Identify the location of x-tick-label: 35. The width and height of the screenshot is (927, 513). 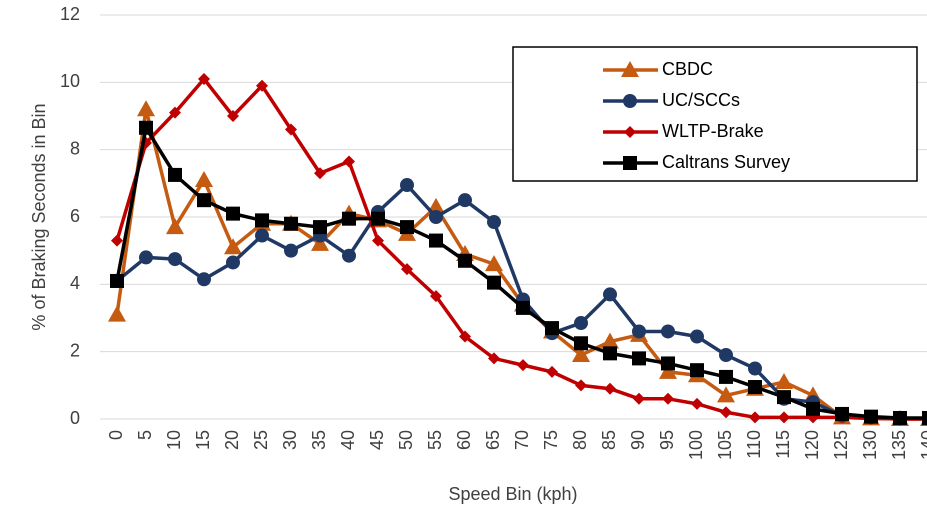
(319, 440).